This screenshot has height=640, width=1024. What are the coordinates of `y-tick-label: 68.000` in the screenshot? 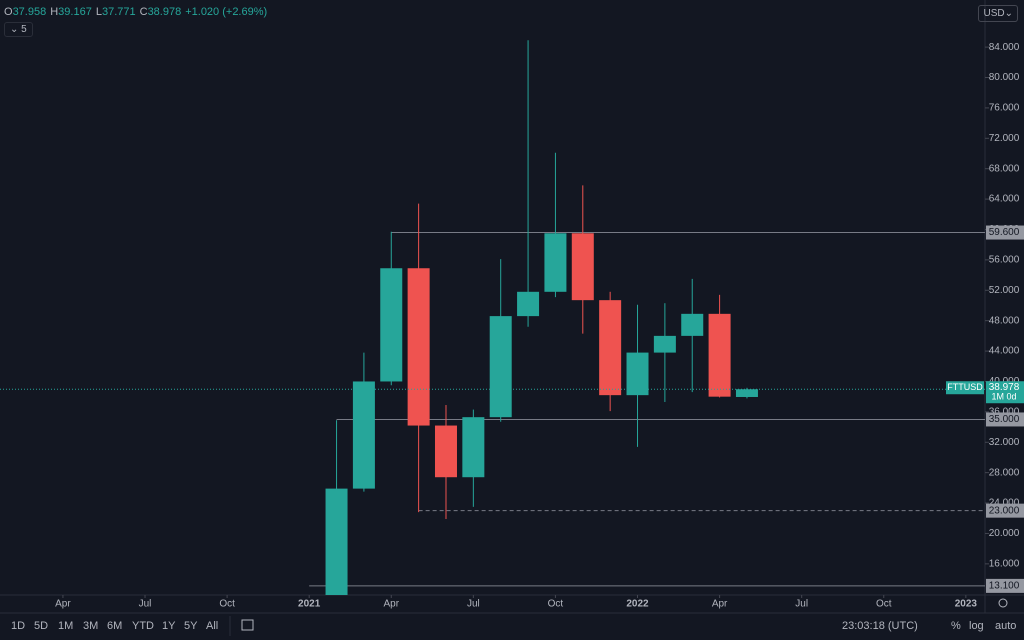 It's located at (1004, 168).